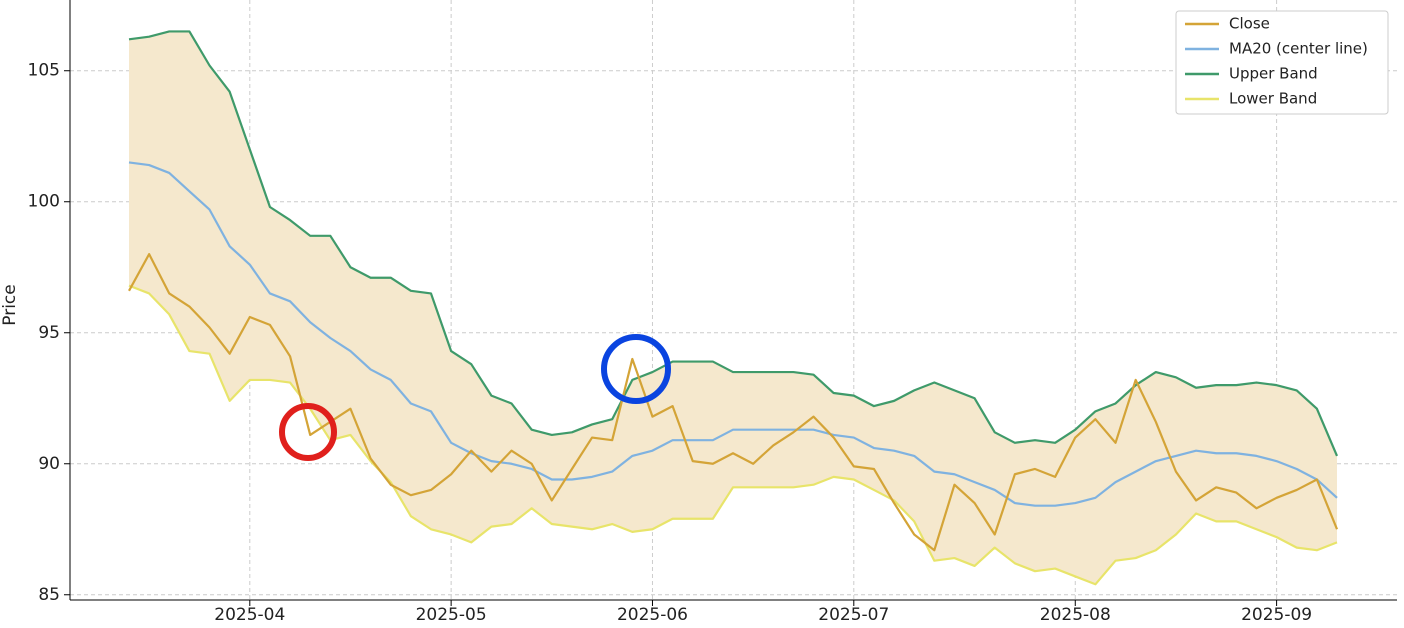 This screenshot has height=628, width=1404. I want to click on x-tick-label: 2025-07, so click(853, 614).